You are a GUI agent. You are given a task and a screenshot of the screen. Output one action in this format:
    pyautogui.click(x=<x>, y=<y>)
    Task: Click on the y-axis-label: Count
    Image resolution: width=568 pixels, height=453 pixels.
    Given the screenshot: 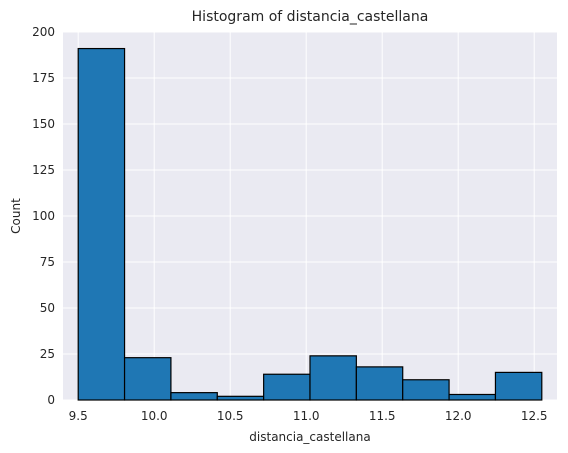 What is the action you would take?
    pyautogui.click(x=16, y=216)
    